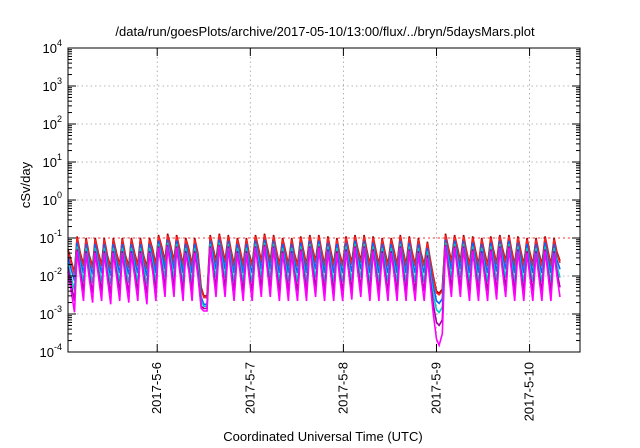 This screenshot has width=640, height=448. What do you see at coordinates (51, 313) in the screenshot?
I see `y-tick-label: 10⁻³` at bounding box center [51, 313].